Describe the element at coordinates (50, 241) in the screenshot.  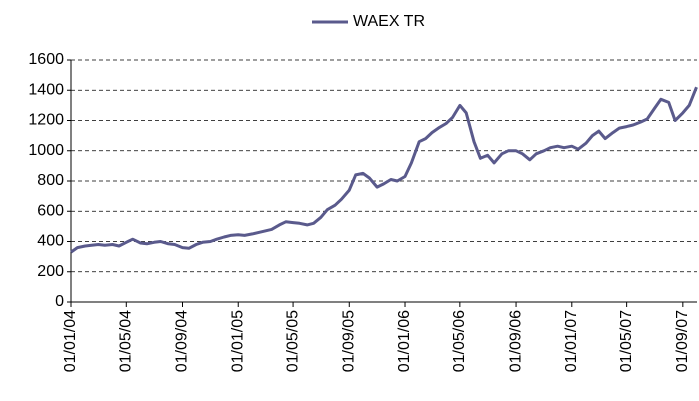
I see `y-tick-label: 400` at that location.